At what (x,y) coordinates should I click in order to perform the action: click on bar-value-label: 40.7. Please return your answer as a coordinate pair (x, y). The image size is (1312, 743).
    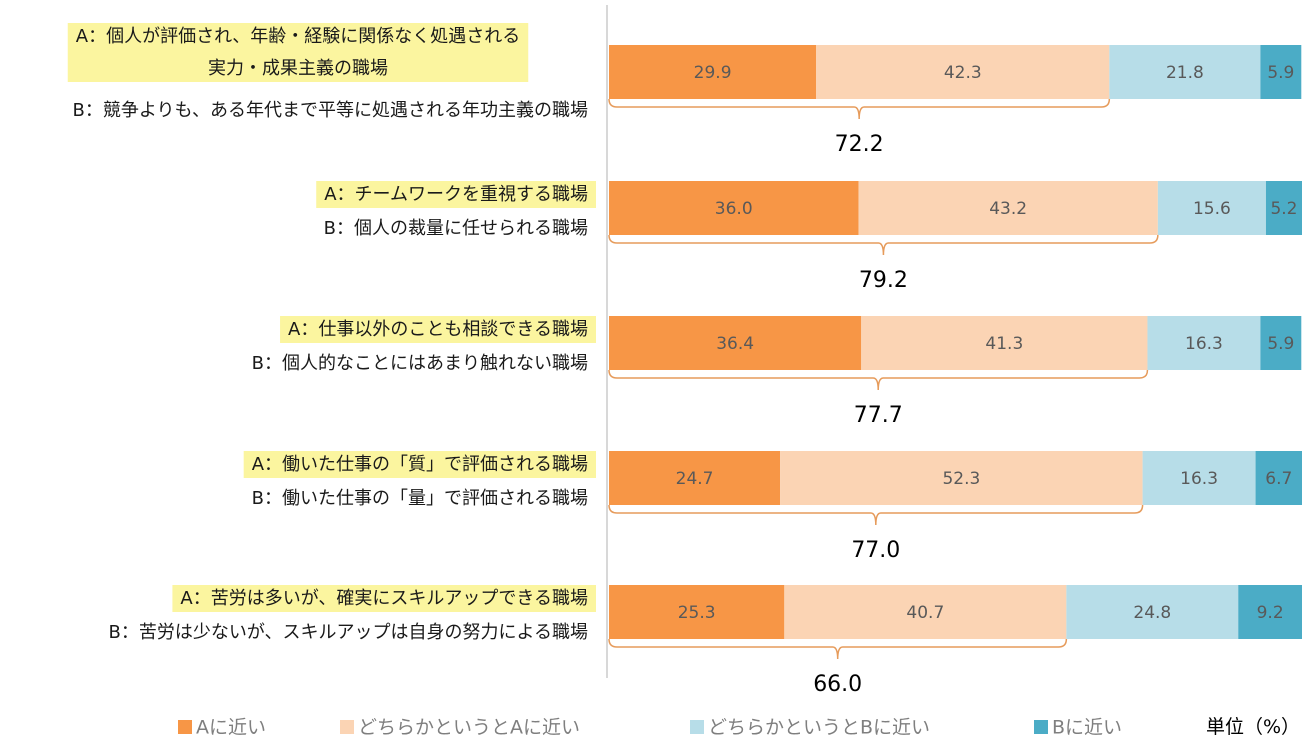
    Looking at the image, I should click on (925, 613).